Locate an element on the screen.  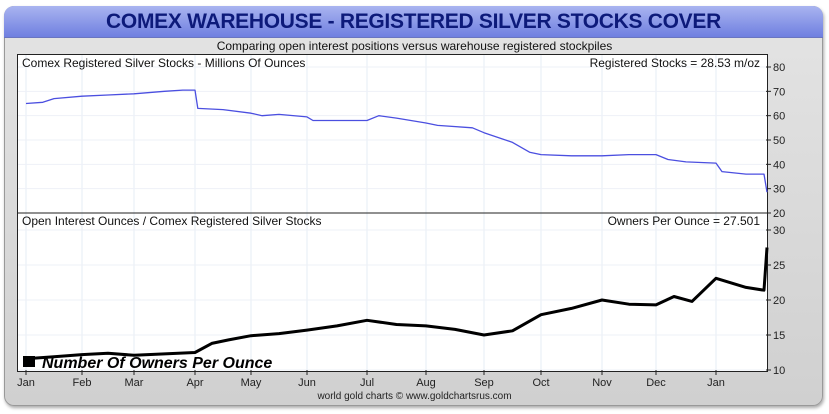
x-tick-label: Dec is located at coordinates (656, 383).